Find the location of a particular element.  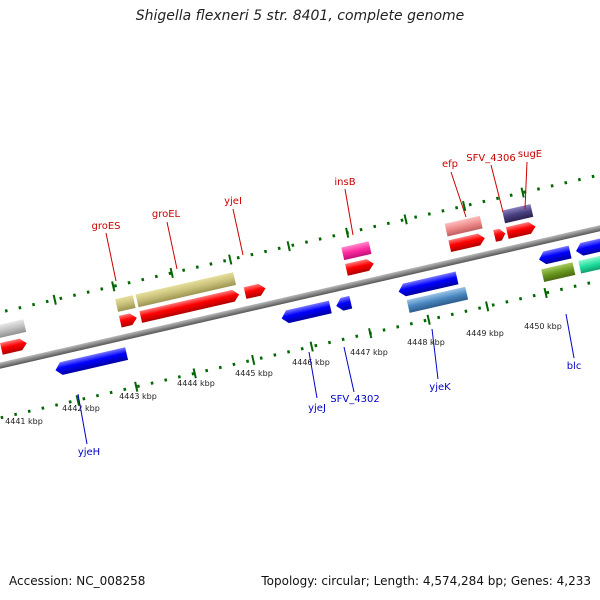

label-sugE: sugE is located at coordinates (530, 154).